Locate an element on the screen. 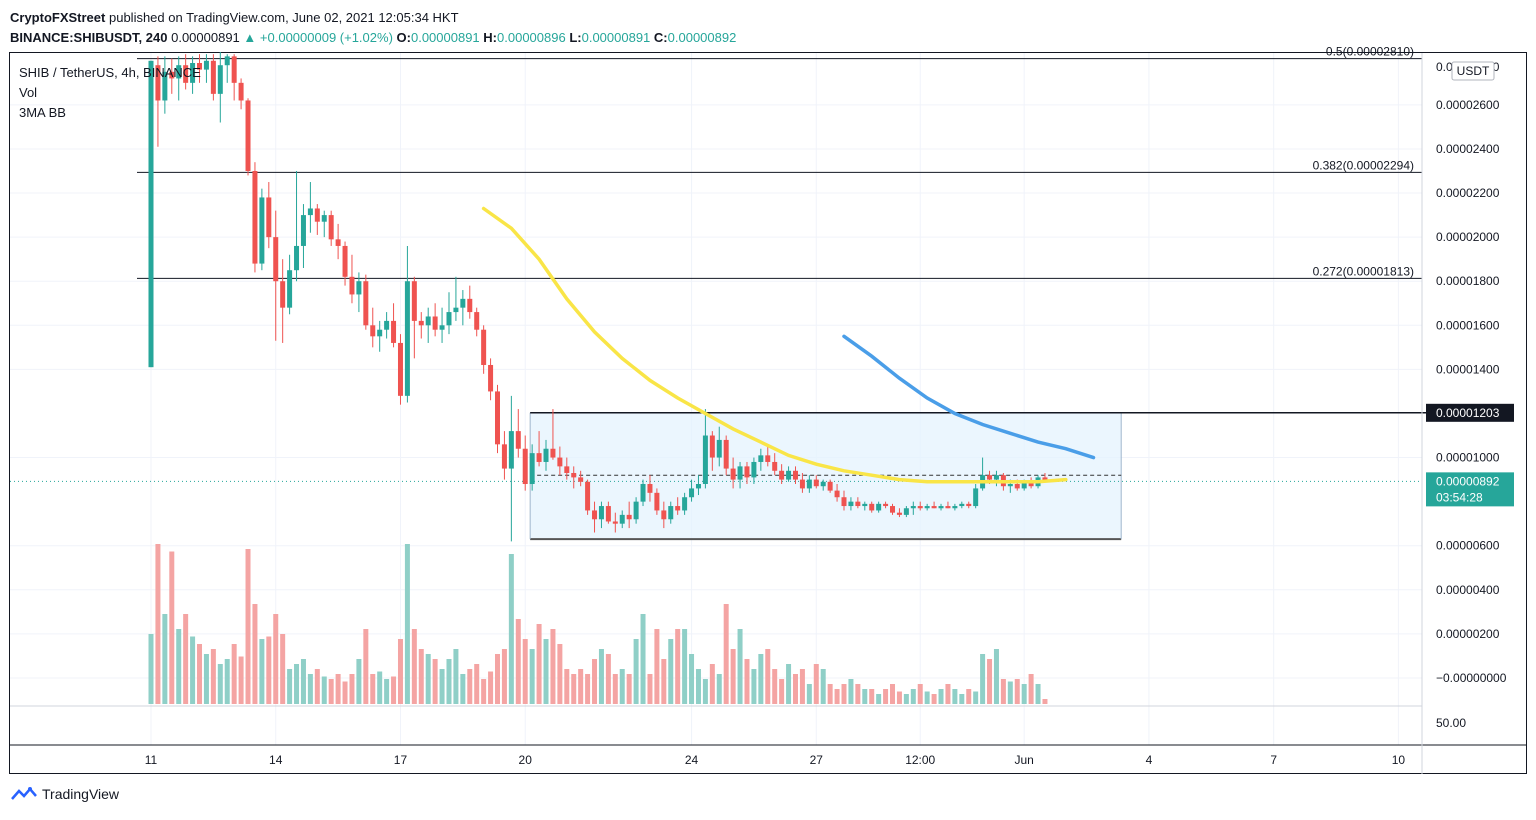 The image size is (1536, 820). high-value: 0.00000896 is located at coordinates (531, 37).